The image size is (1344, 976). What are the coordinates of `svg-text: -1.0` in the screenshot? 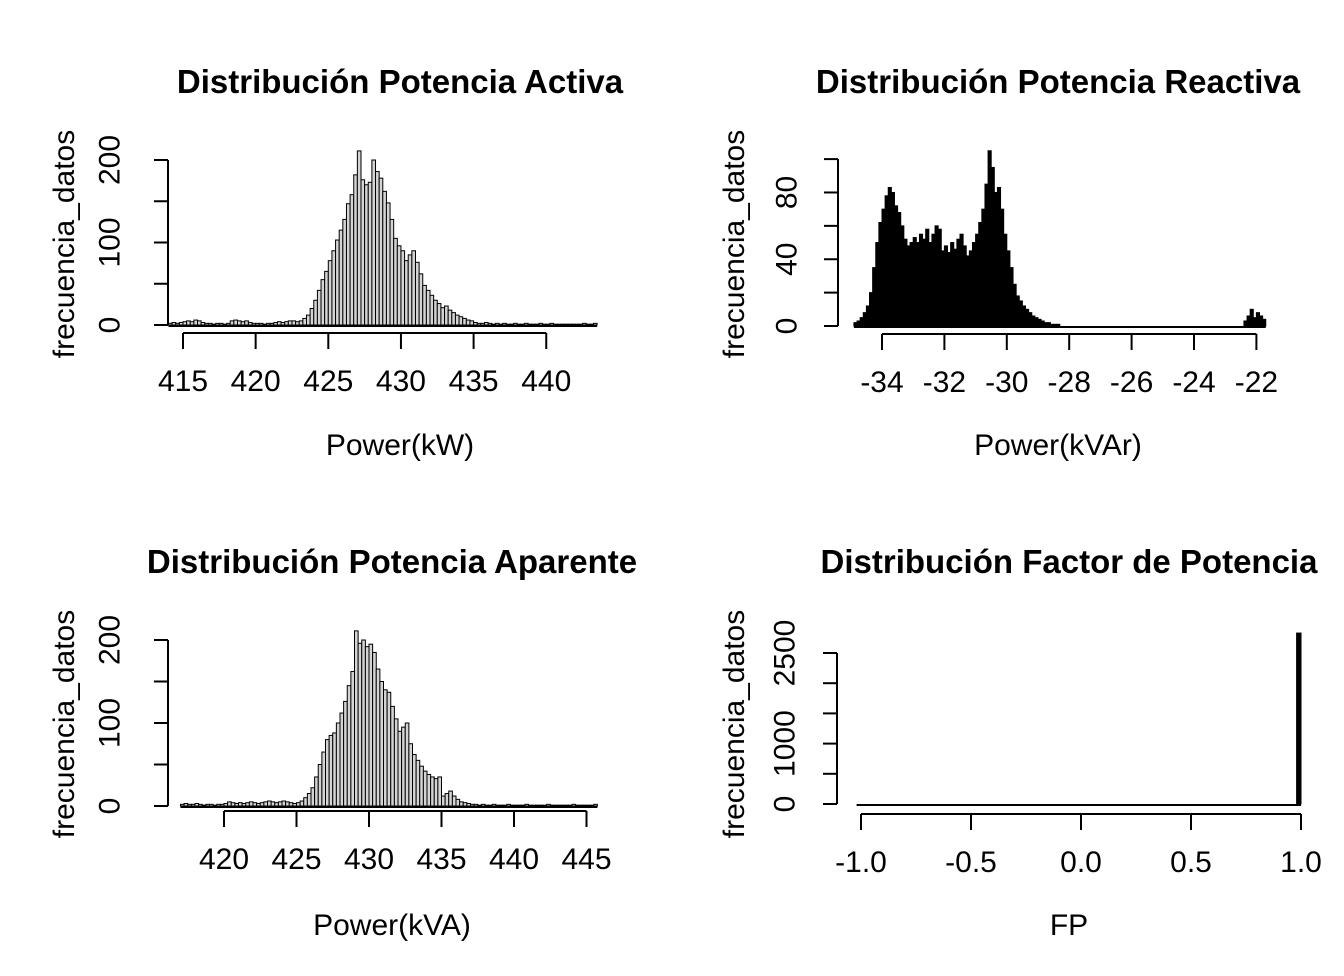 It's located at (861, 862).